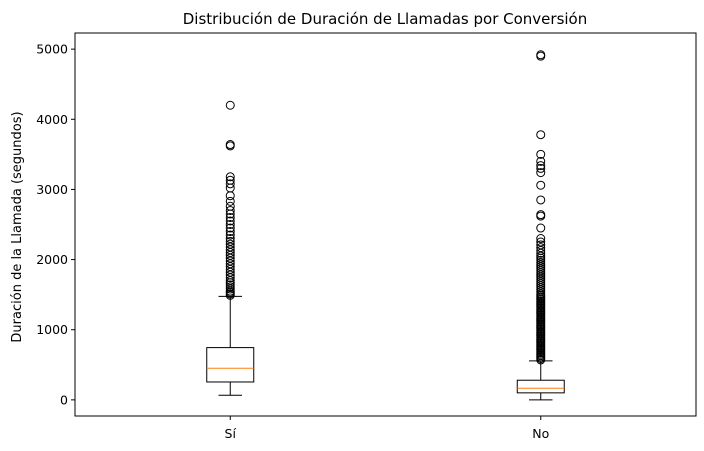  Describe the element at coordinates (52, 189) in the screenshot. I see `y-tick-label: 3000` at that location.